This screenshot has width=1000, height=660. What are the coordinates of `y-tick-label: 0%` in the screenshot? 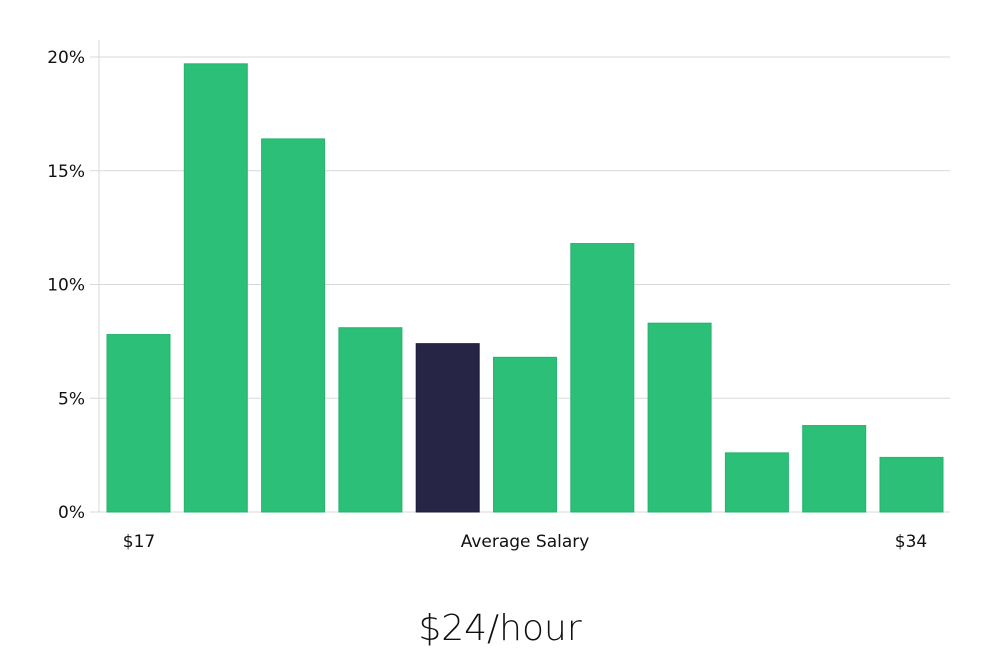 It's located at (71, 513).